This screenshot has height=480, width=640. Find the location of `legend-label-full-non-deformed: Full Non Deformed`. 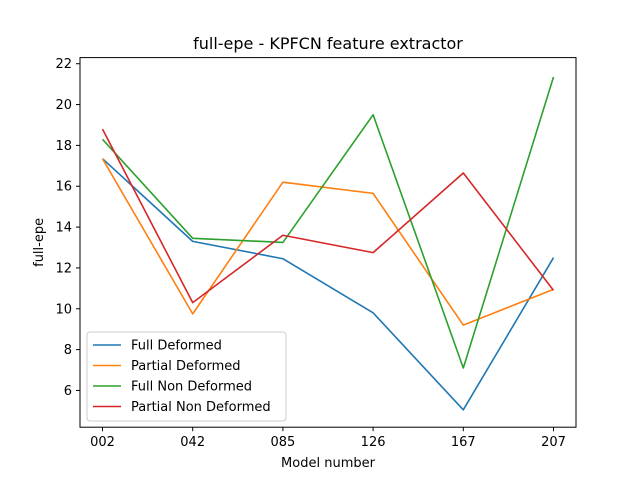

legend-label-full-non-deformed: Full Non Deformed is located at coordinates (191, 387).